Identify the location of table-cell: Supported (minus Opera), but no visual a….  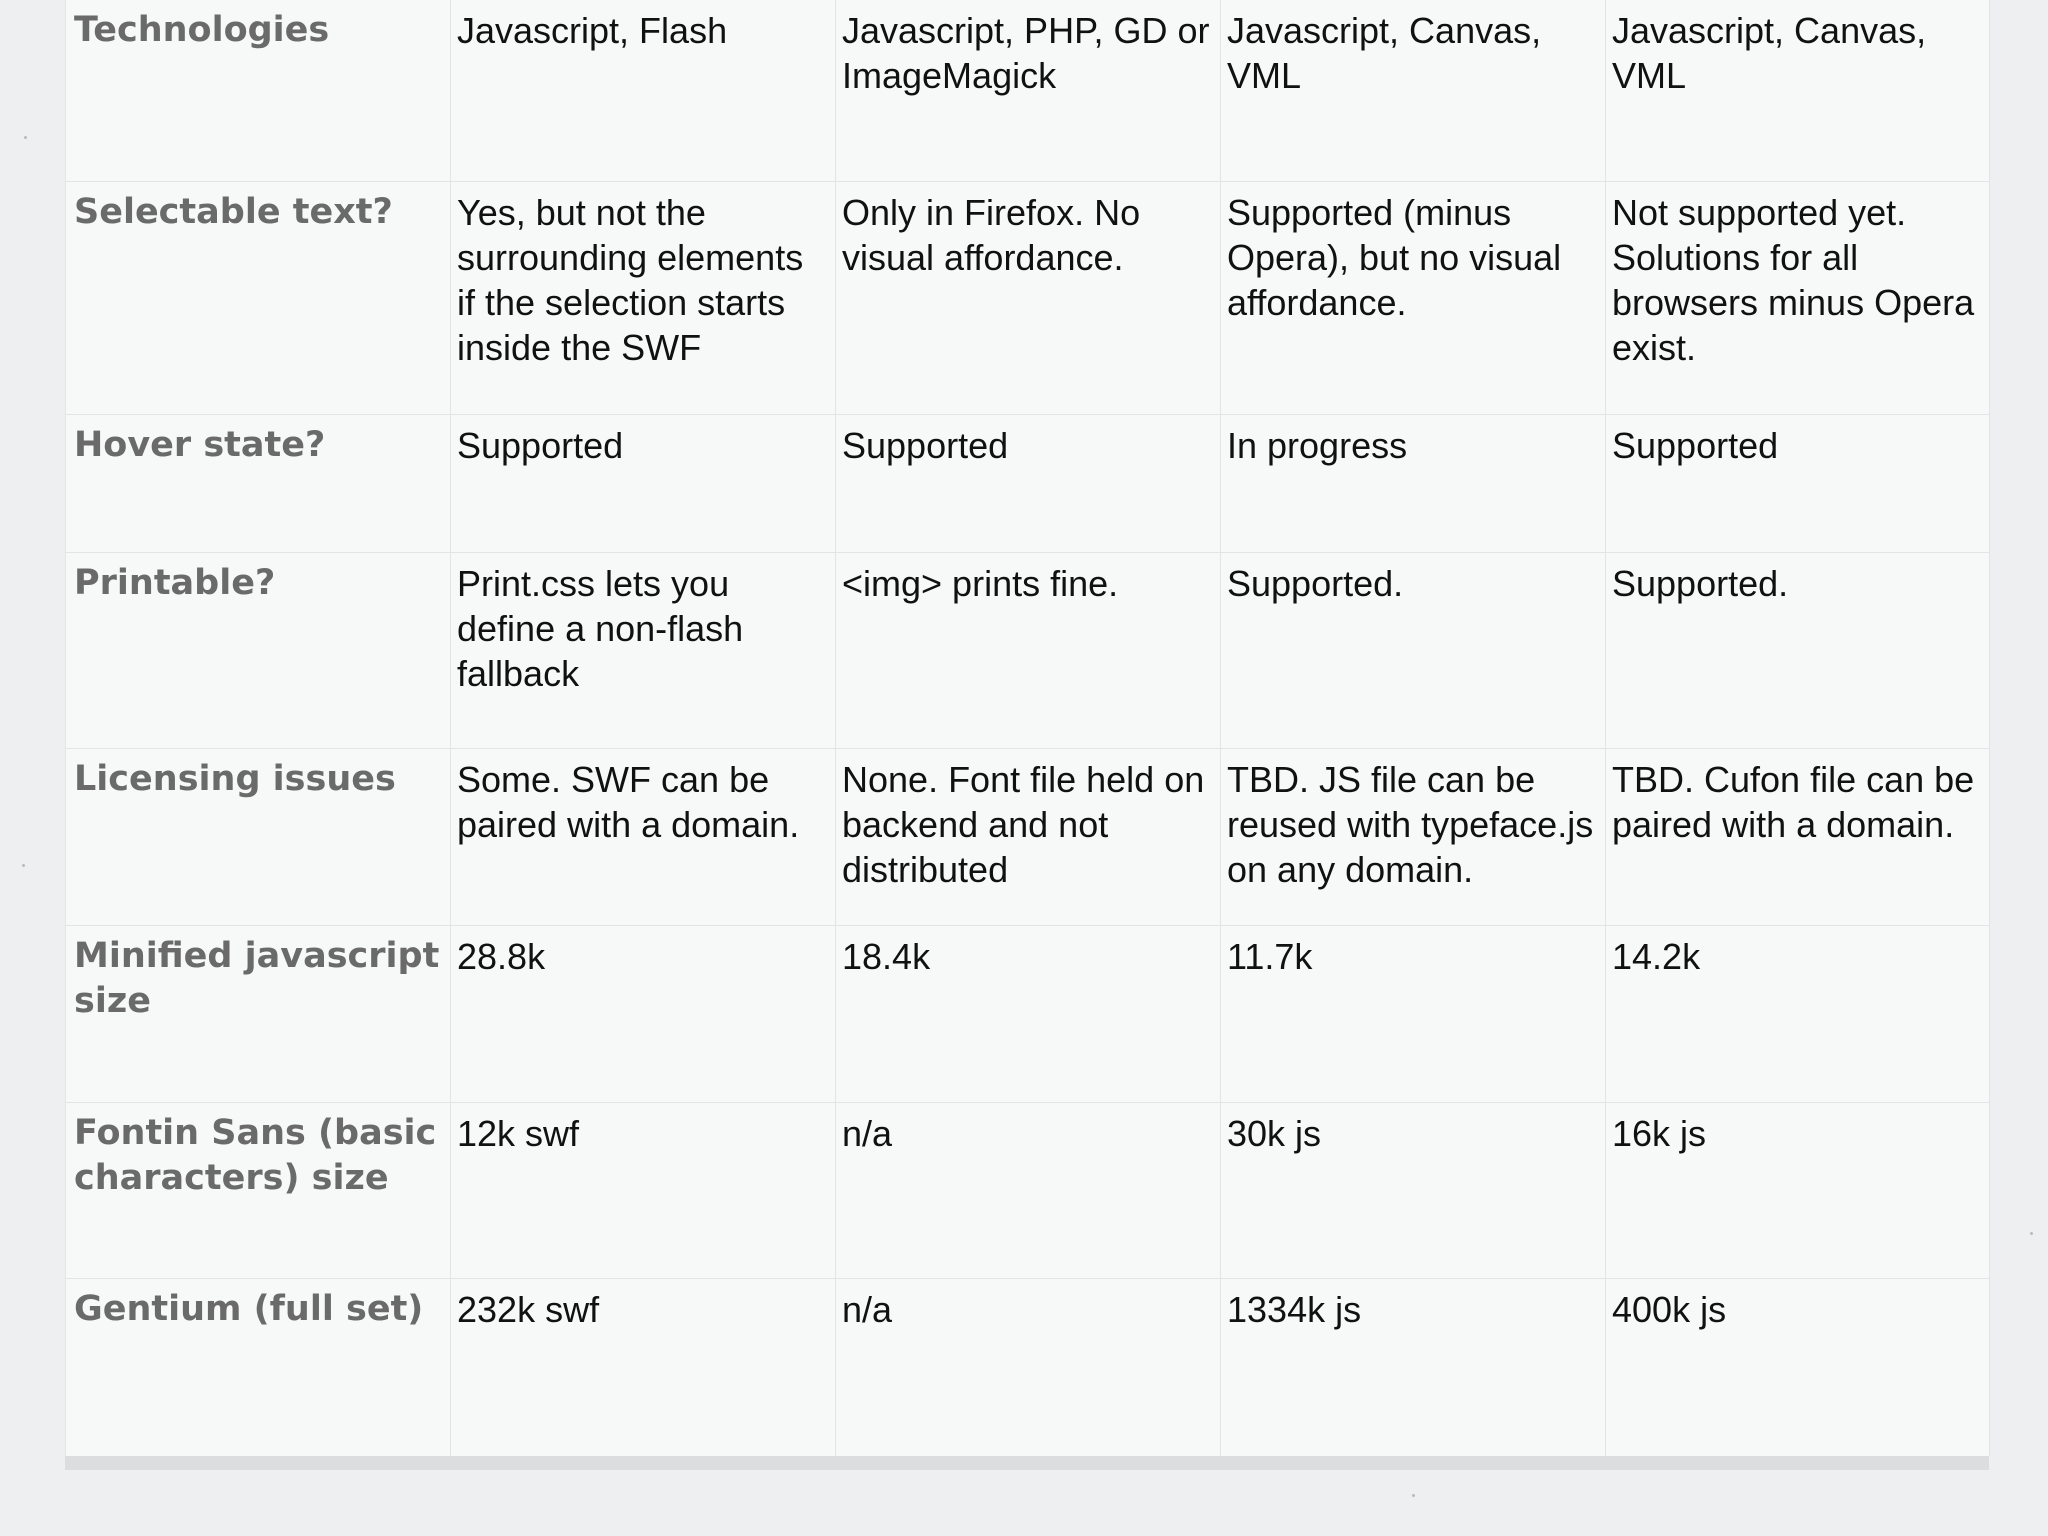
(1413, 297).